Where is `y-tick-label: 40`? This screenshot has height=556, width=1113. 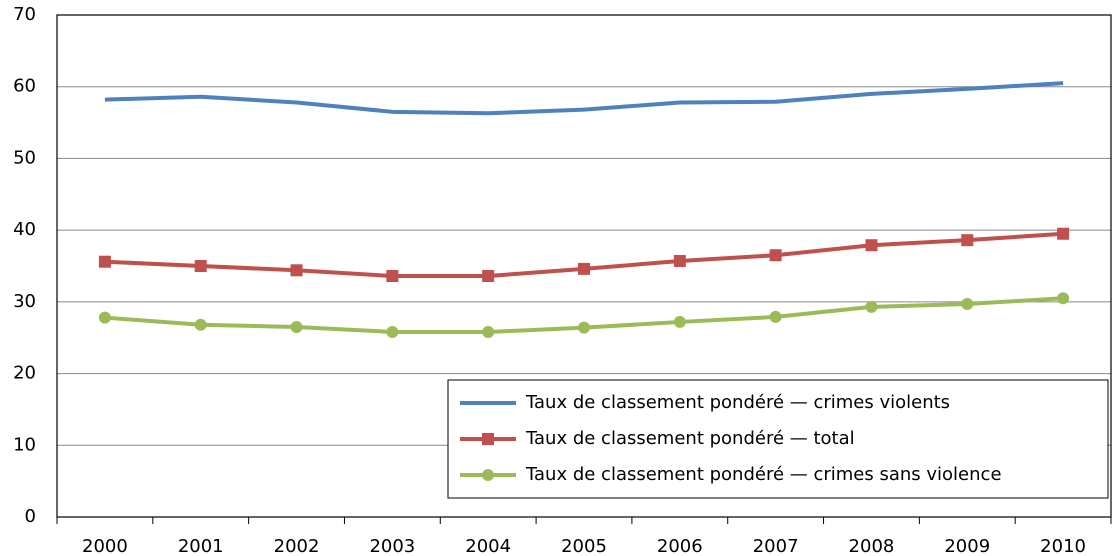
y-tick-label: 40 is located at coordinates (24, 229).